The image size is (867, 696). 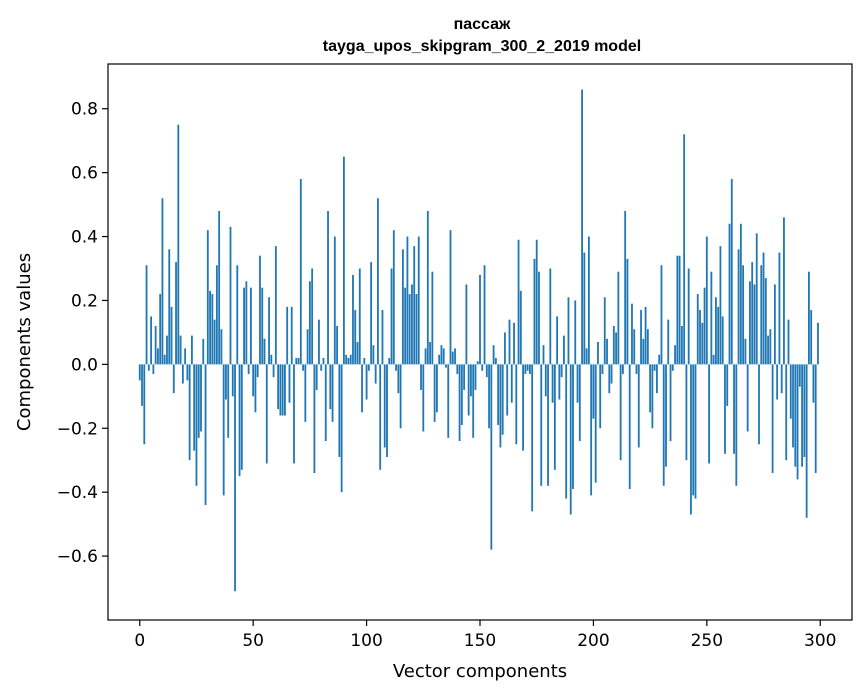 What do you see at coordinates (253, 641) in the screenshot?
I see `x-tick-label: 50` at bounding box center [253, 641].